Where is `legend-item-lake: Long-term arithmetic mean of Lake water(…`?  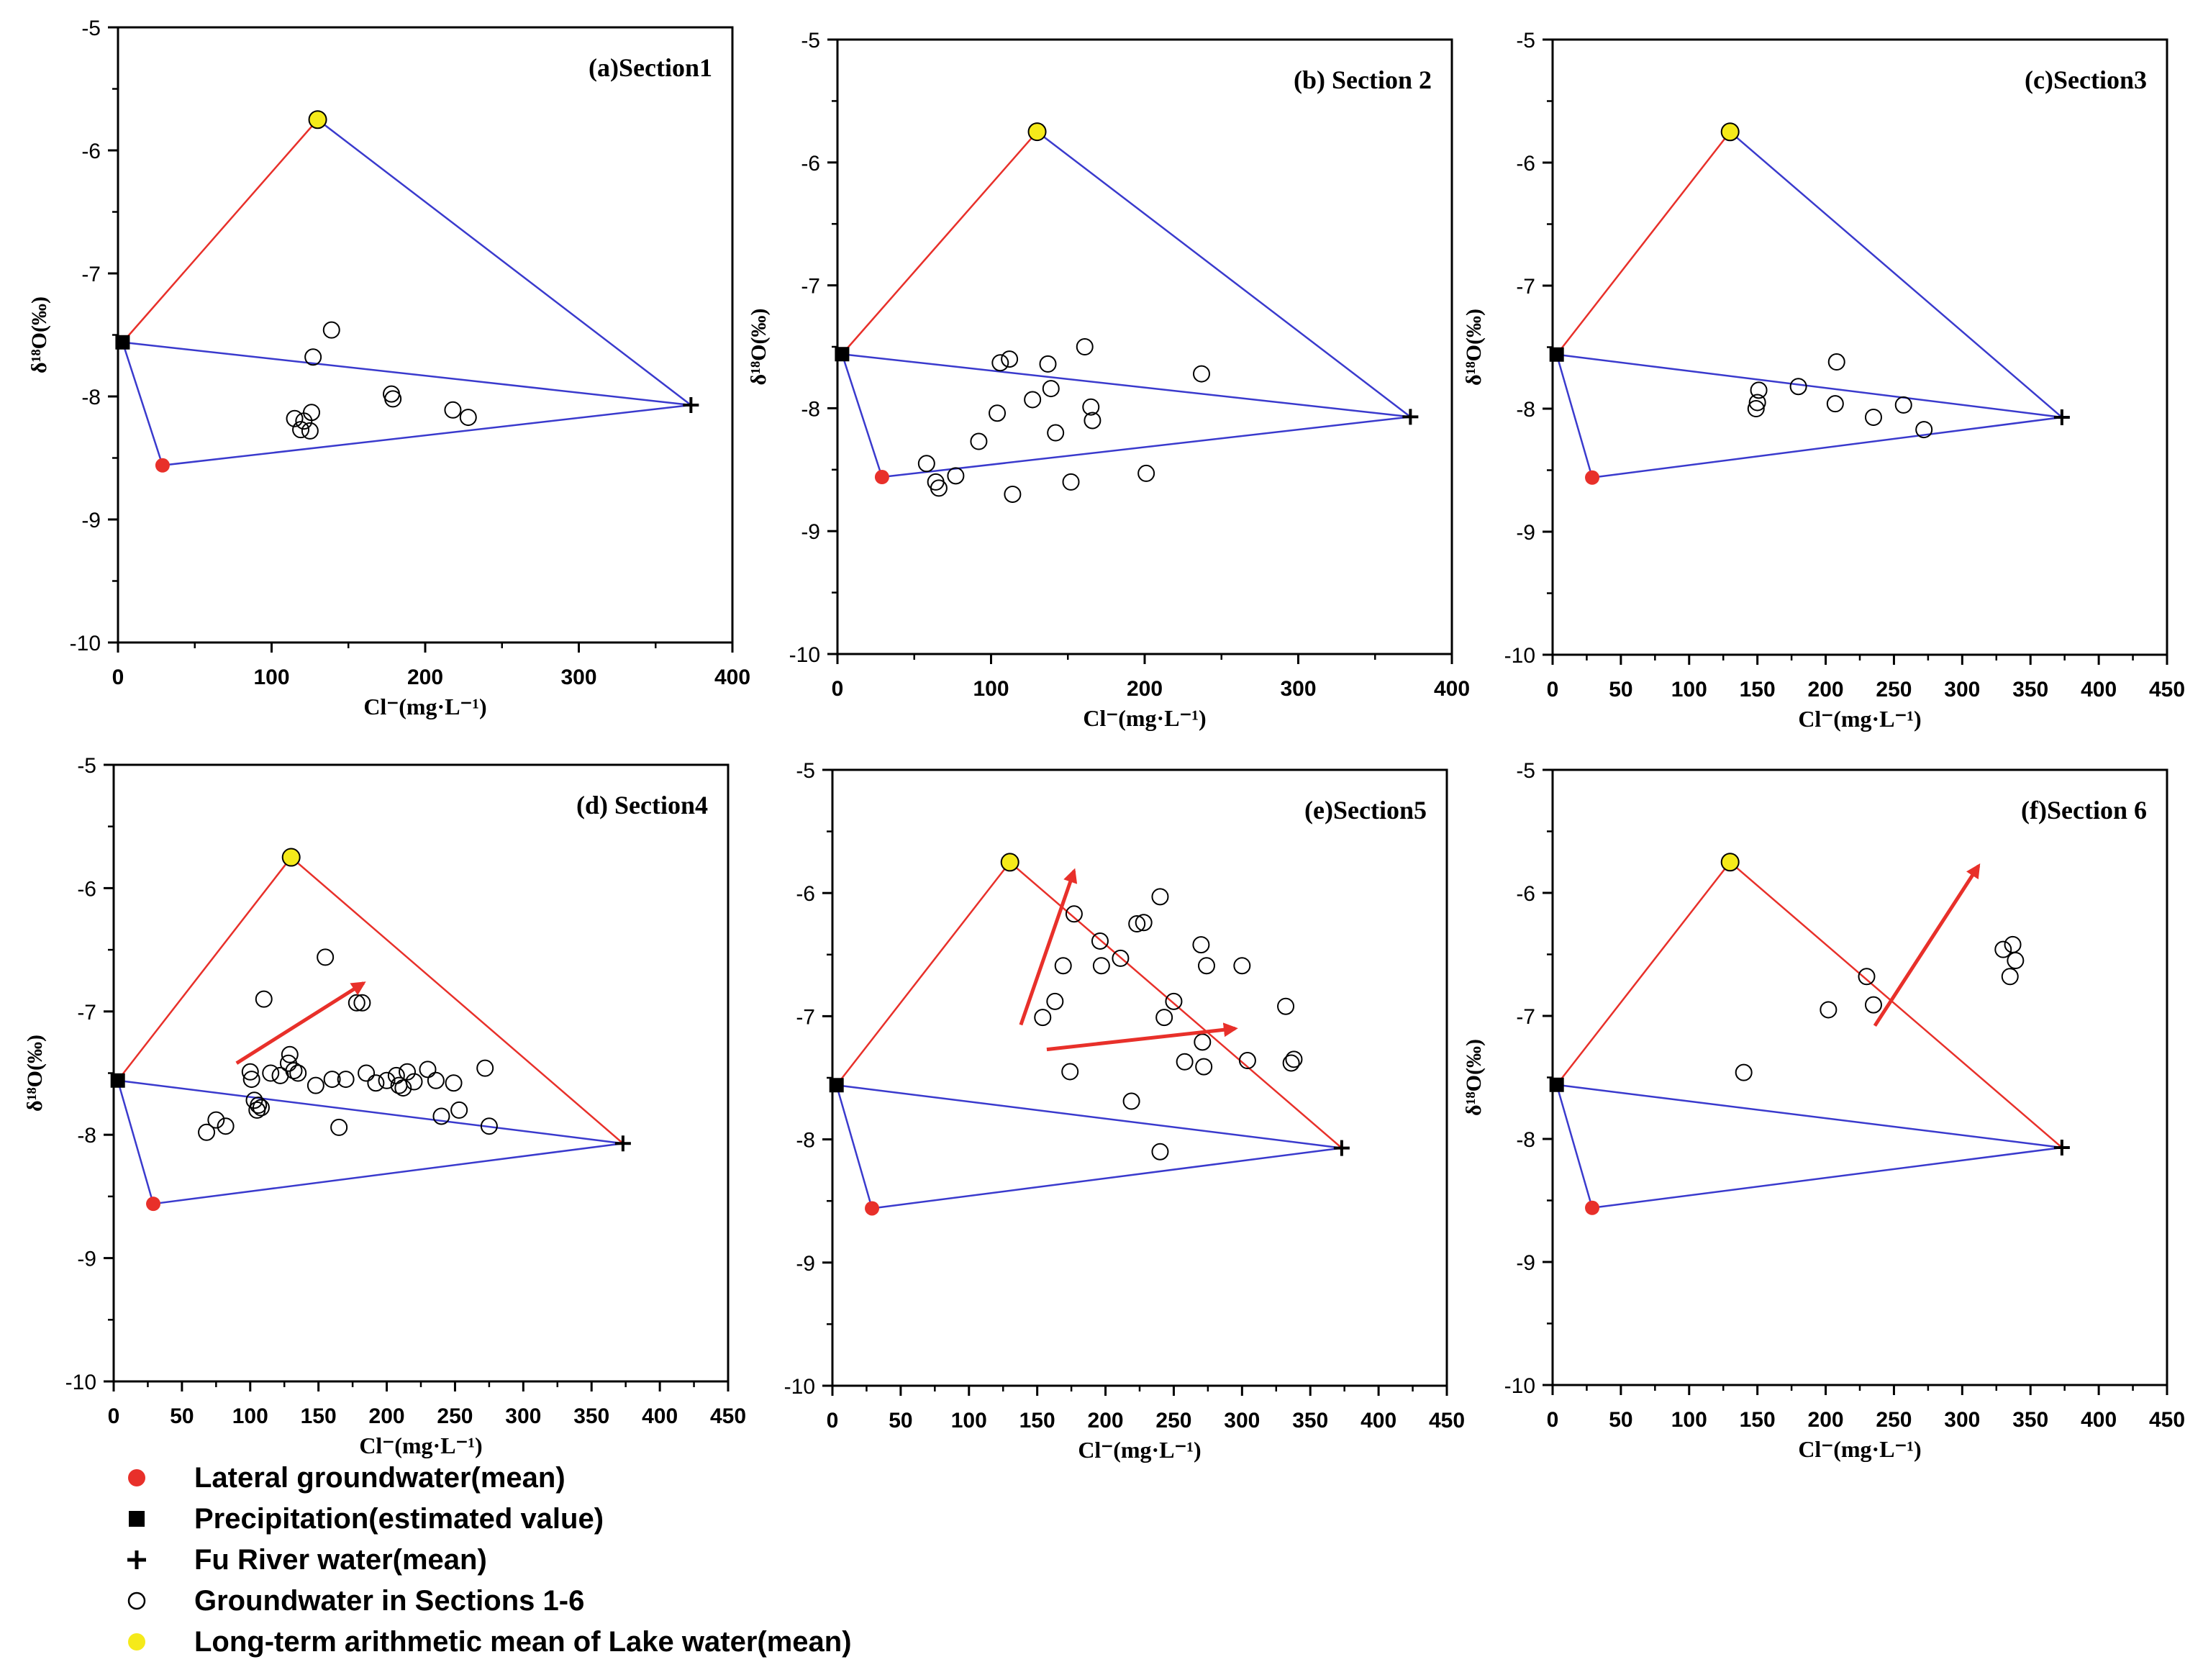
legend-item-lake: Long-term arithmetic mean of Lake water(… is located at coordinates (626, 1645).